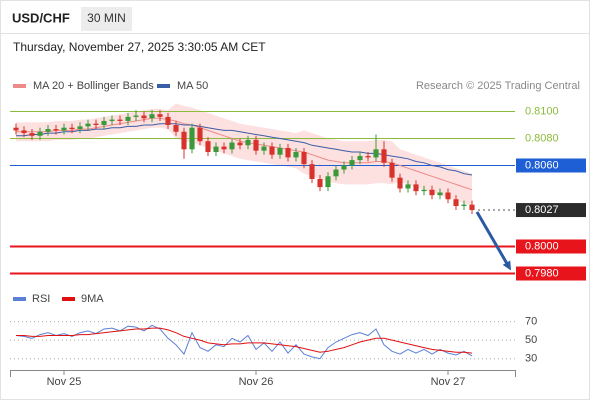 The width and height of the screenshot is (590, 400). What do you see at coordinates (542, 111) in the screenshot?
I see `level-label: 0.8100` at bounding box center [542, 111].